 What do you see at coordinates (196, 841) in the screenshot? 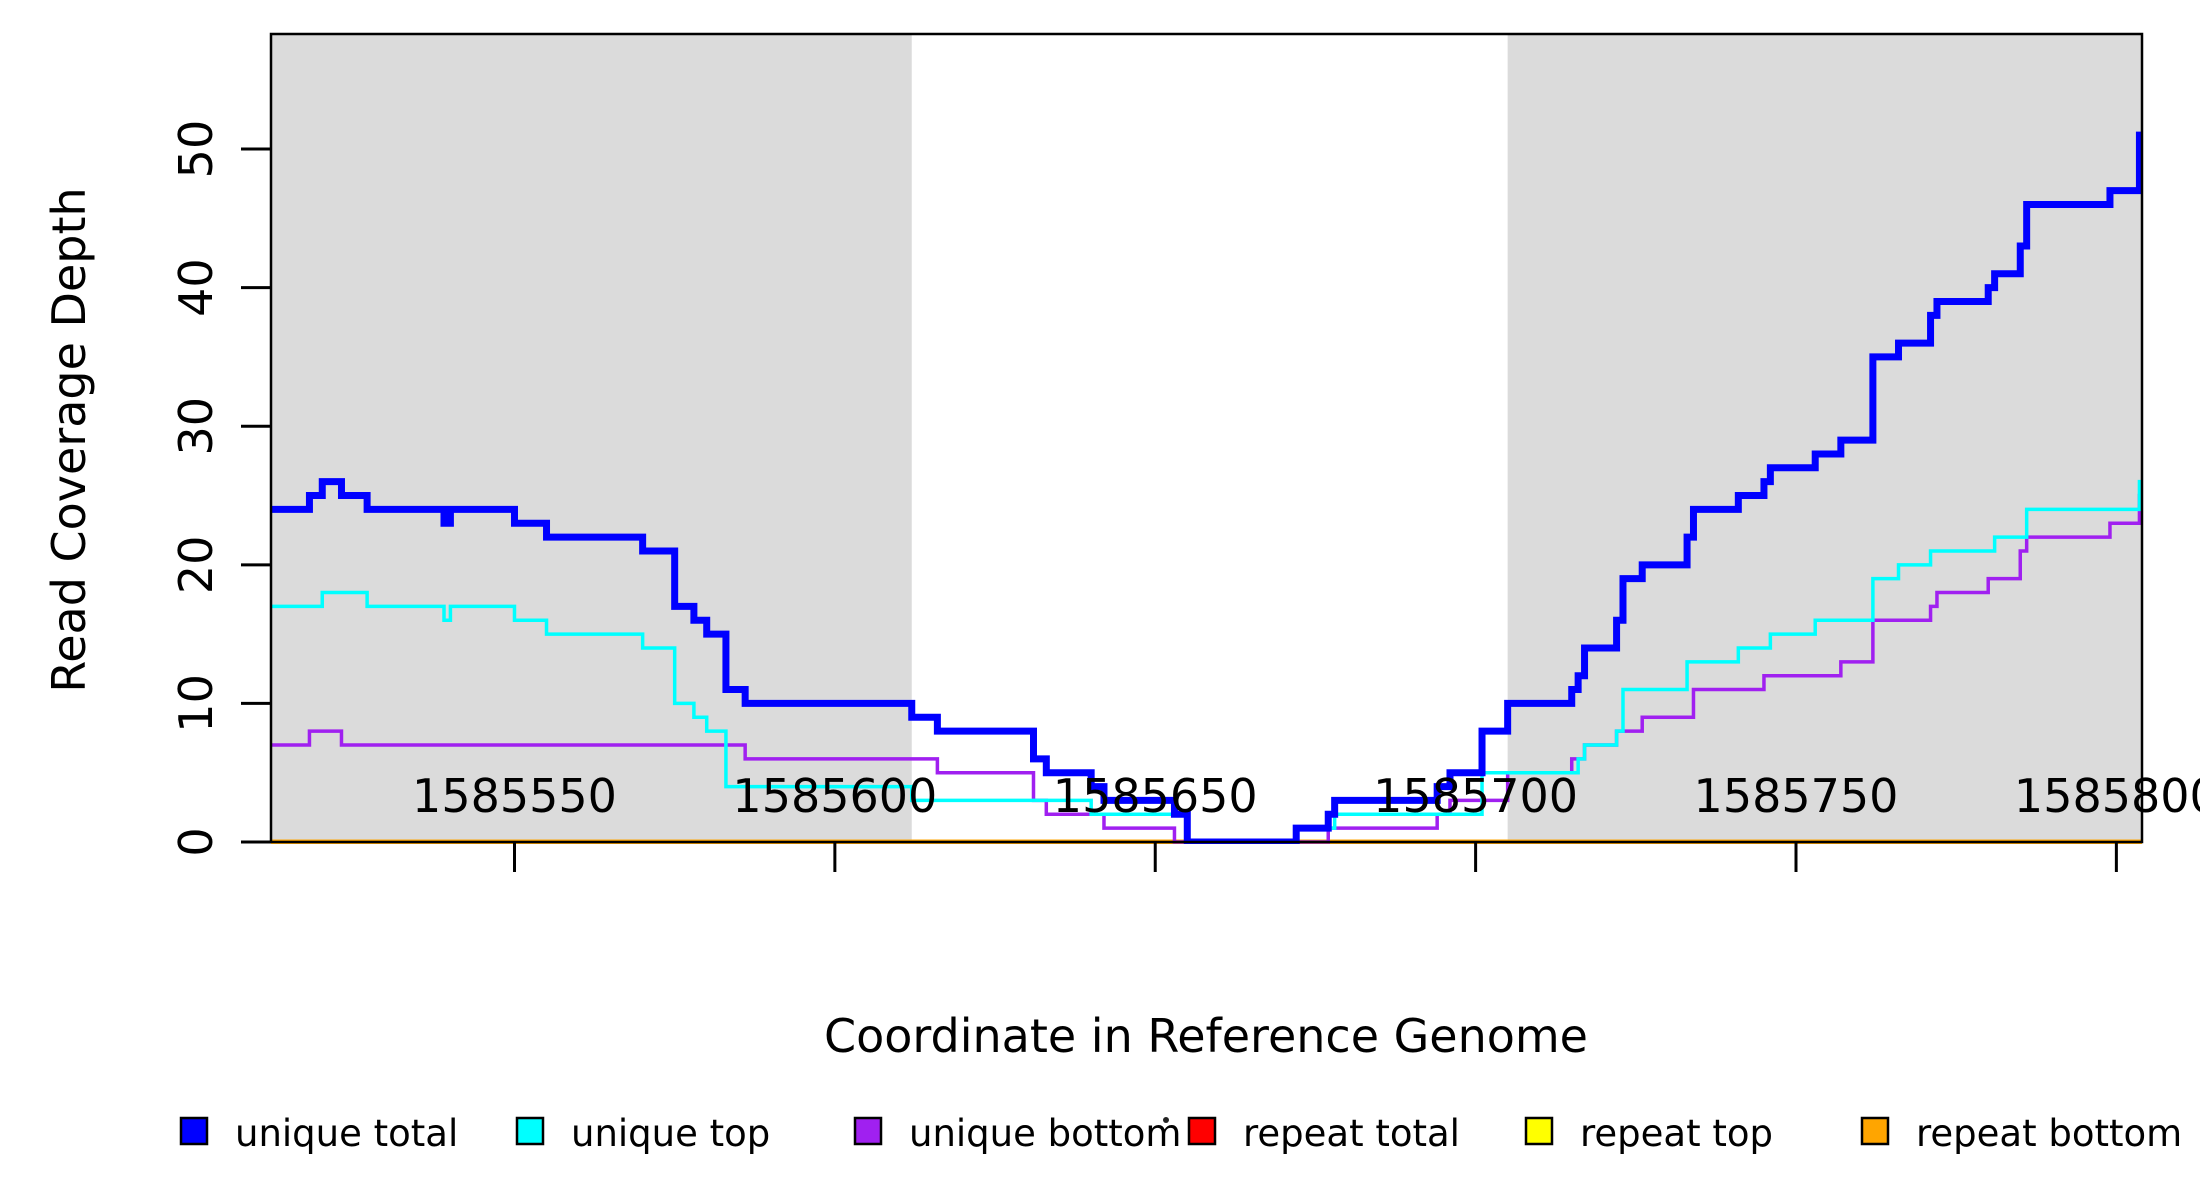
I see `y-tick-label-0: 0` at bounding box center [196, 841].